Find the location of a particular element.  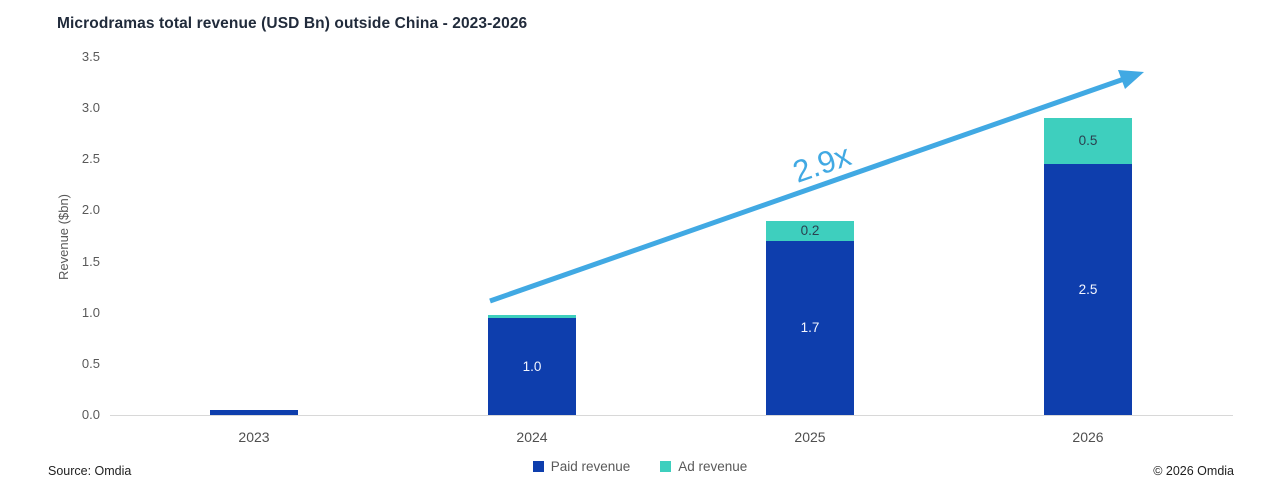

bar-value-label: 2.5 is located at coordinates (1088, 289).